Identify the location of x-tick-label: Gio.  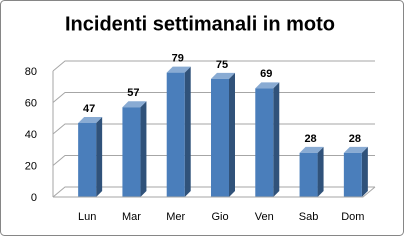
(219, 217).